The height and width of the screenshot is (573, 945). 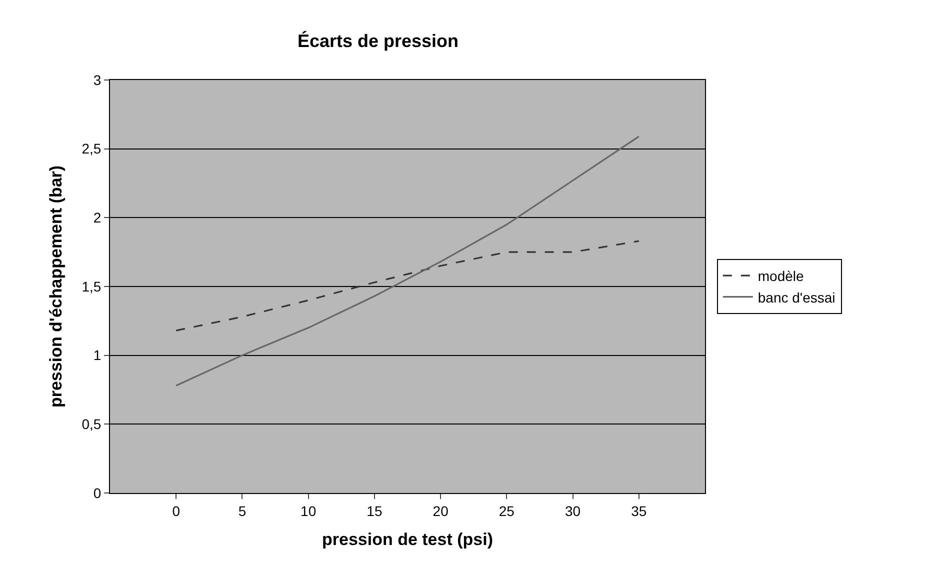 I want to click on y-tick-label: 0,5, so click(x=92, y=424).